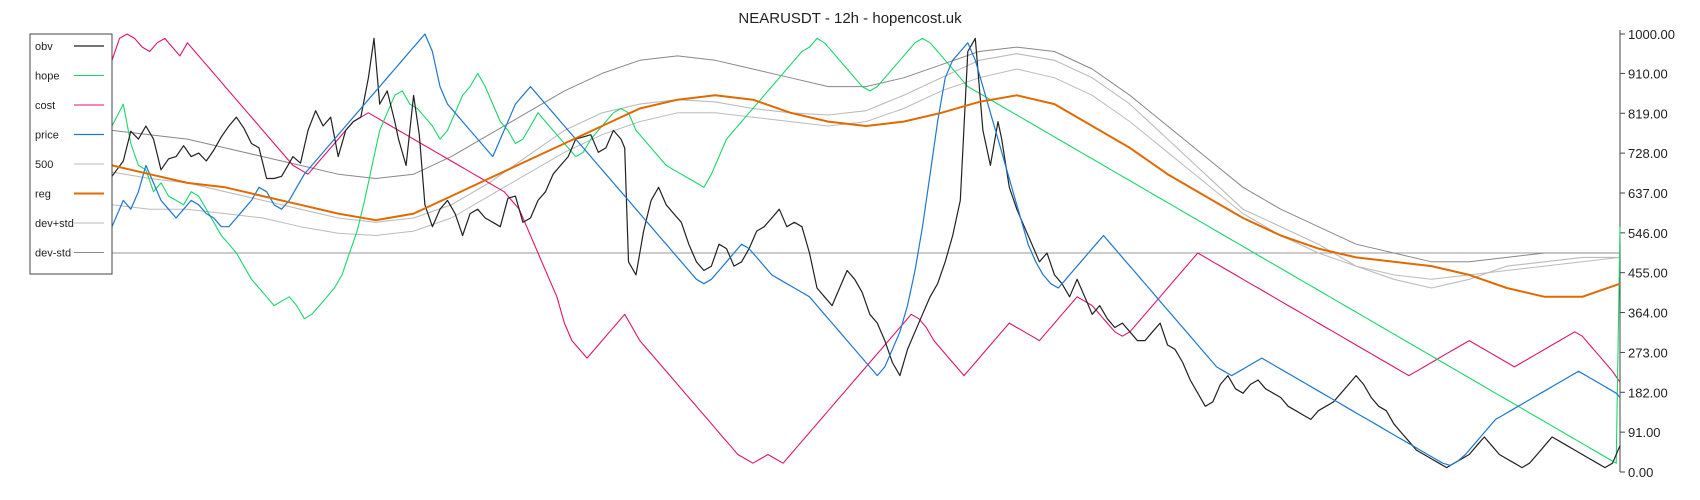 This screenshot has width=1700, height=500. I want to click on legend-box, so click(71, 154).